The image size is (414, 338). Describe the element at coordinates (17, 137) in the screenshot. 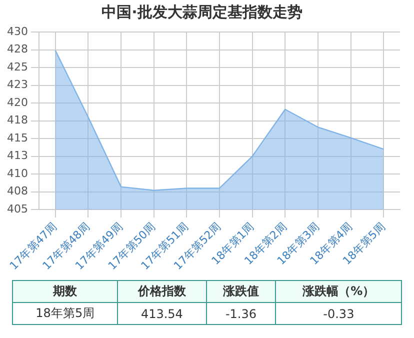

I see `y-tick-label: 415` at that location.